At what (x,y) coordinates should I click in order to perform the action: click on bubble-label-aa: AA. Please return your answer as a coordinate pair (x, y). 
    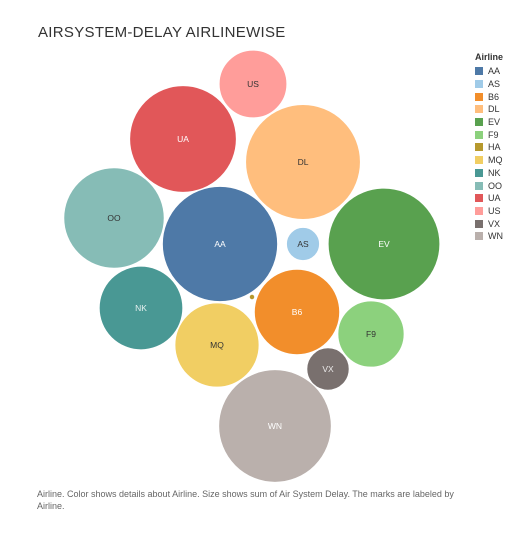
    Looking at the image, I should click on (220, 244).